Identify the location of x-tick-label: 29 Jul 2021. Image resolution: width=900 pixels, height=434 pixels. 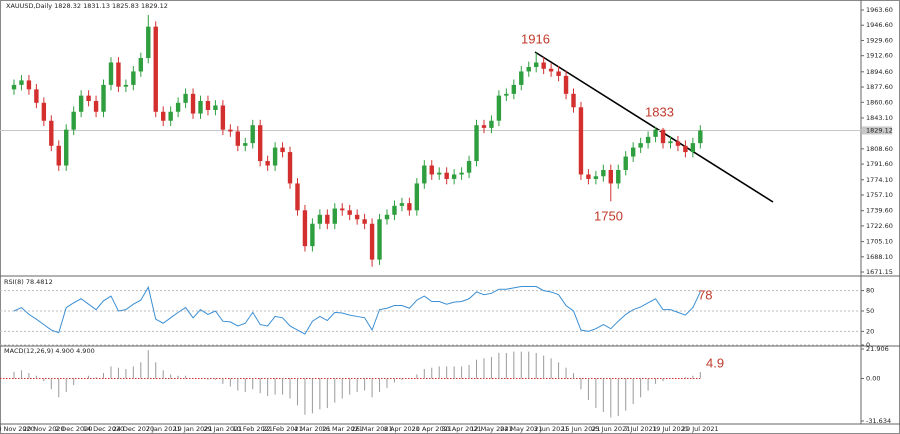
(700, 429).